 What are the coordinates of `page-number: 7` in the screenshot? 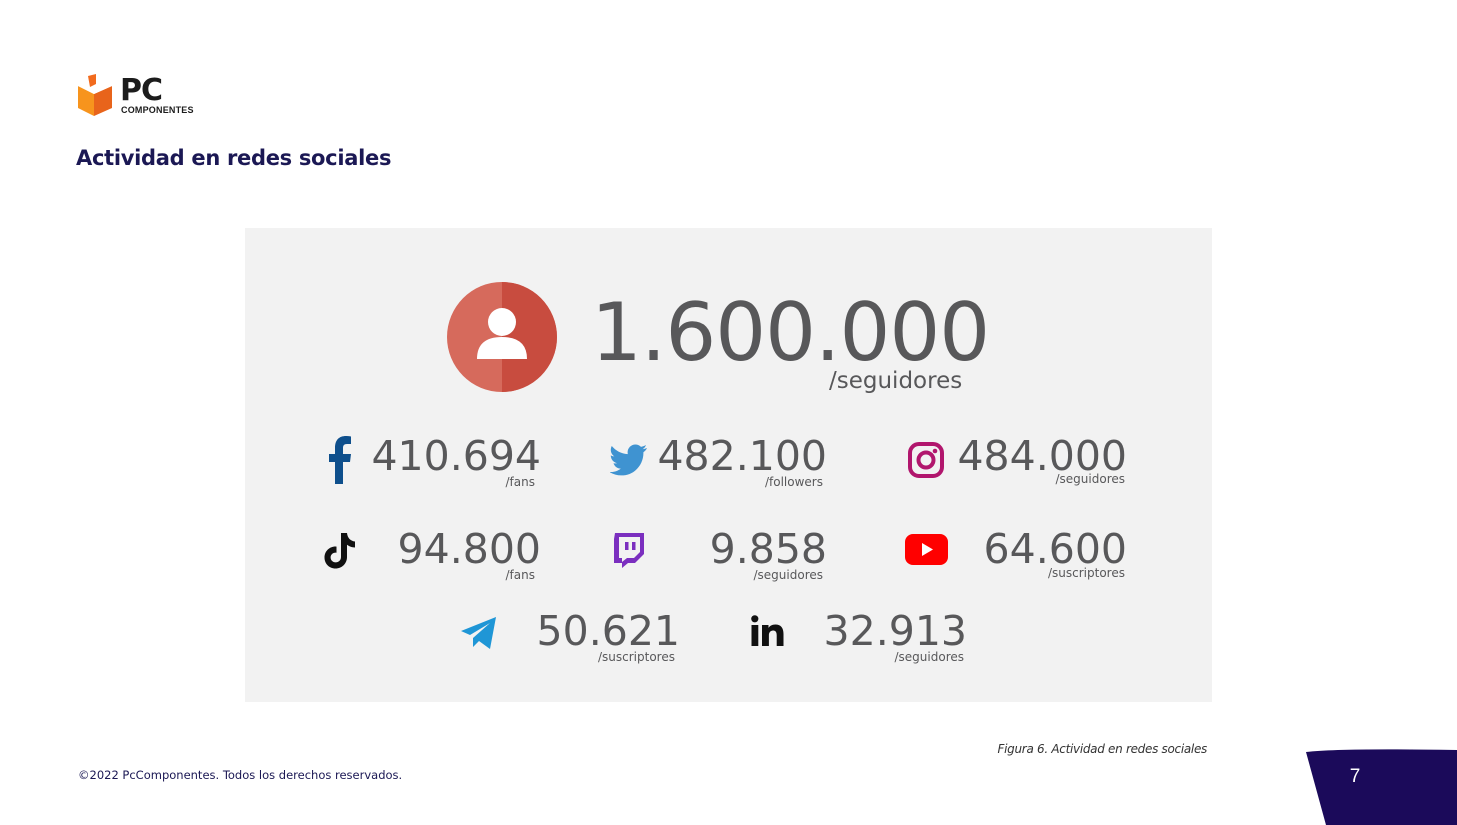 It's located at (1355, 776).